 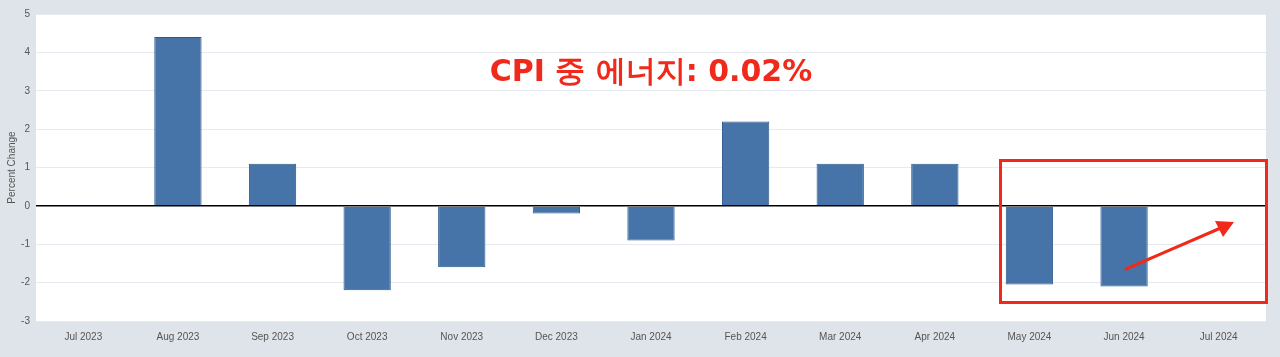 What do you see at coordinates (26, 282) in the screenshot?
I see `y-tick-label: -2` at bounding box center [26, 282].